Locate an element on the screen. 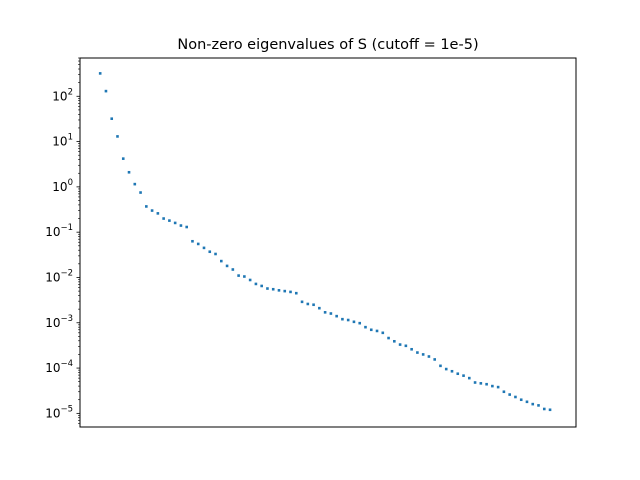 This screenshot has height=480, width=640. y-tick-label-exponent: −5 is located at coordinates (66, 409).